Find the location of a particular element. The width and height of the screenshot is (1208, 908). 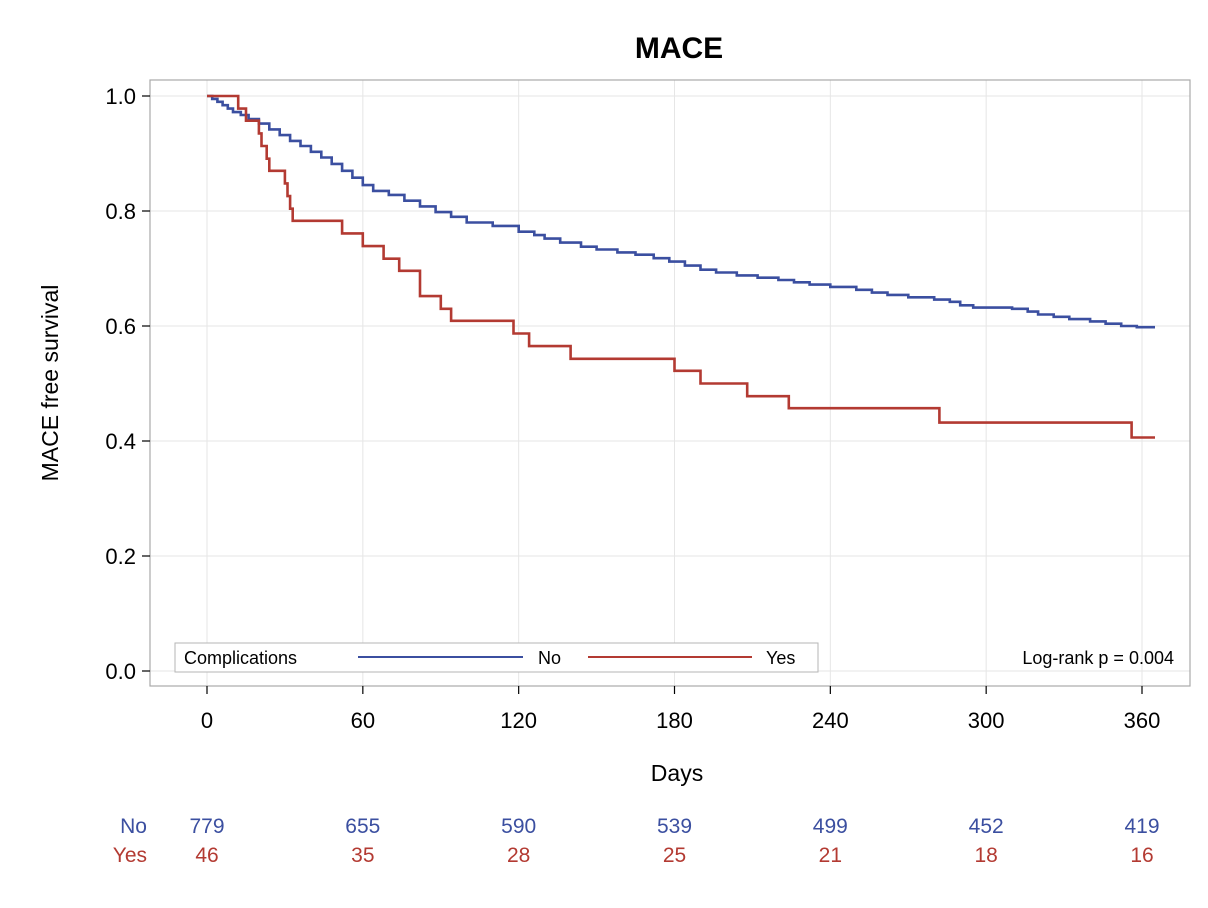

risk-count: 25 is located at coordinates (674, 855).